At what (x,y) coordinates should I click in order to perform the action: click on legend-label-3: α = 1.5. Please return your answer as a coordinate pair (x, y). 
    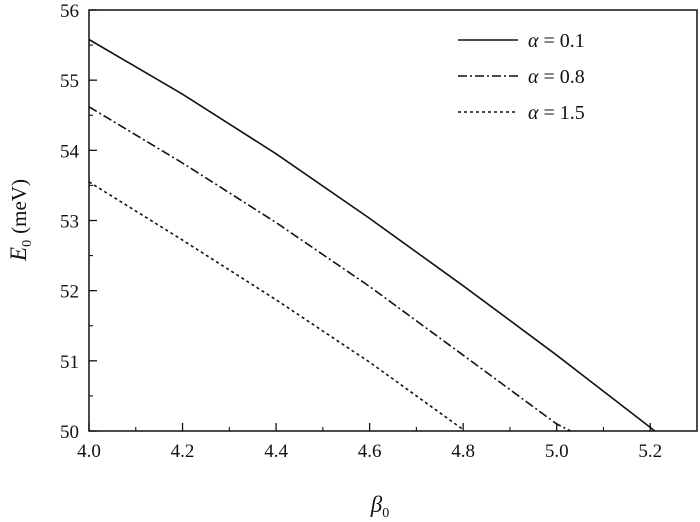
    Looking at the image, I should click on (556, 113).